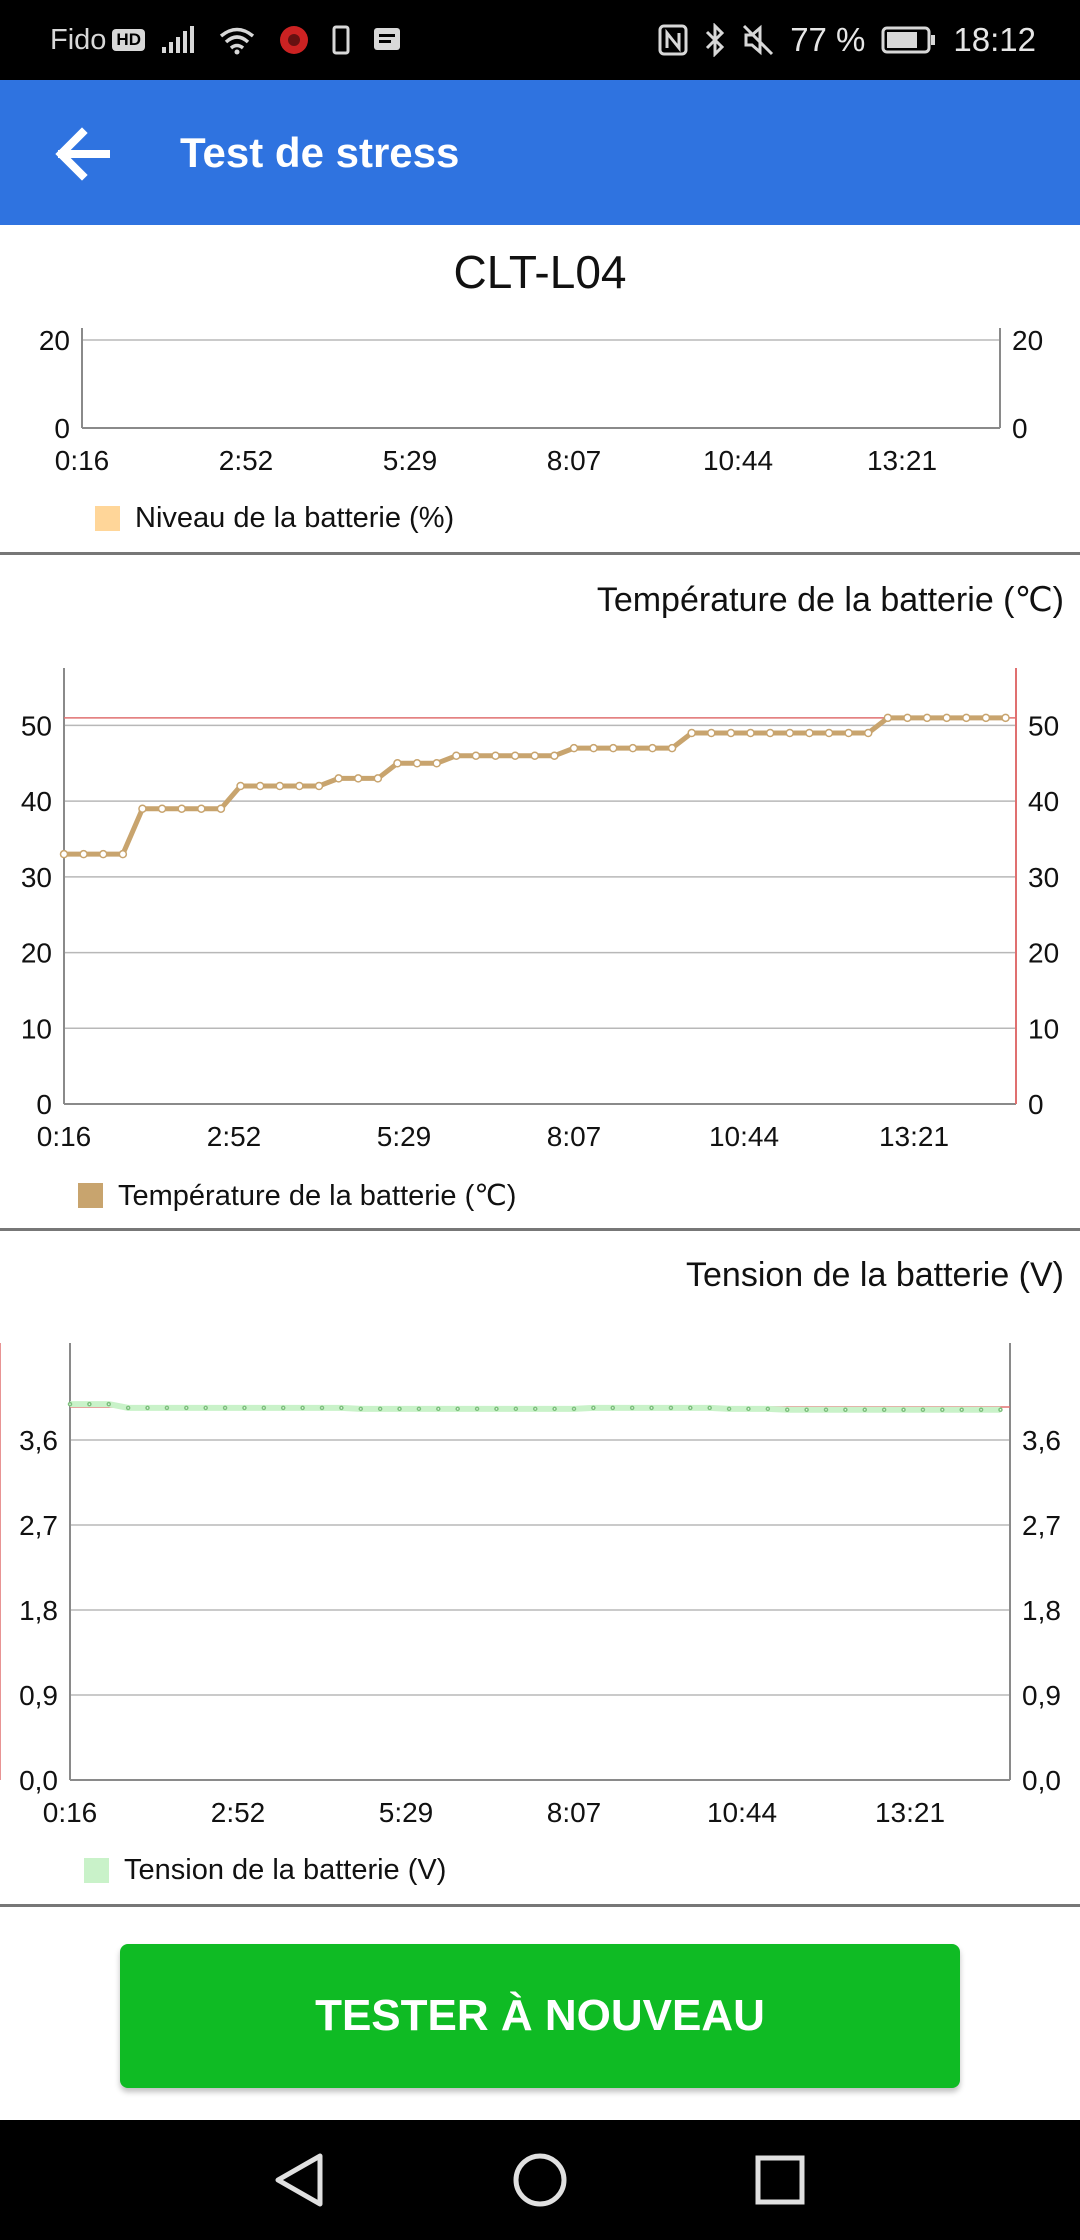 The image size is (1080, 2240). What do you see at coordinates (540, 1905) in the screenshot?
I see `section-divider` at bounding box center [540, 1905].